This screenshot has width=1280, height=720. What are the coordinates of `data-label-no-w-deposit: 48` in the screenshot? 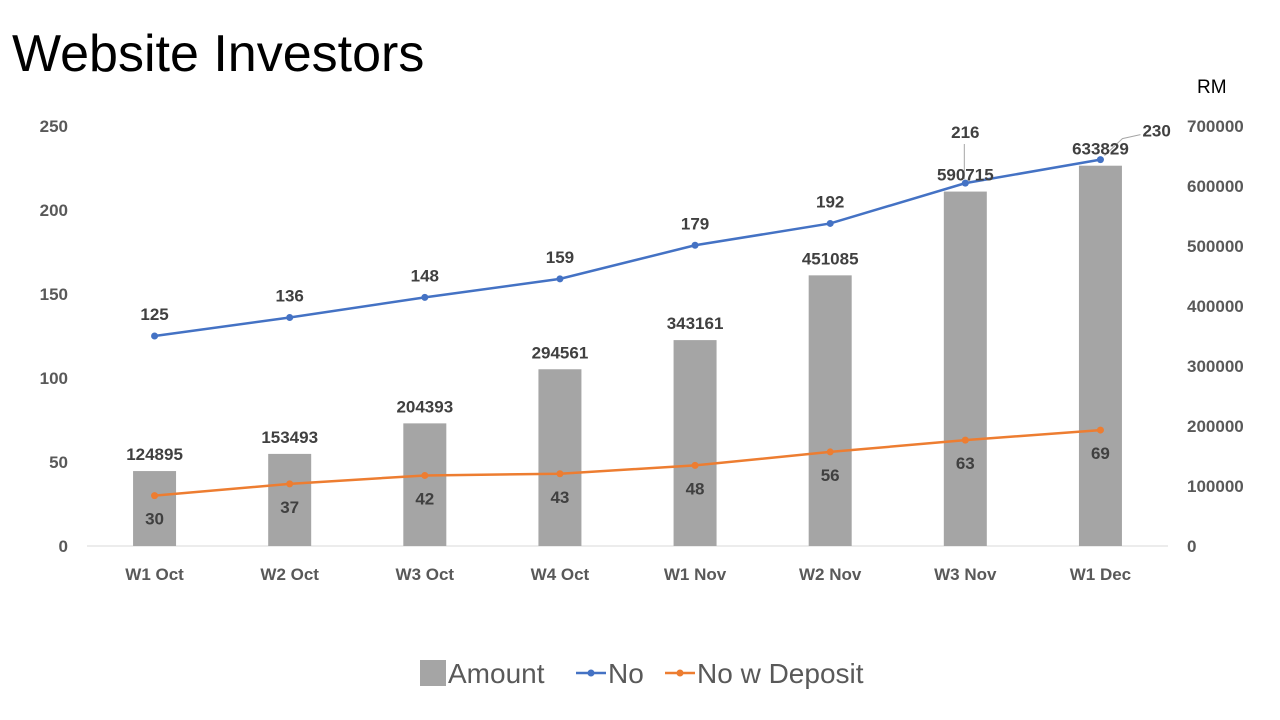 It's located at (695, 488).